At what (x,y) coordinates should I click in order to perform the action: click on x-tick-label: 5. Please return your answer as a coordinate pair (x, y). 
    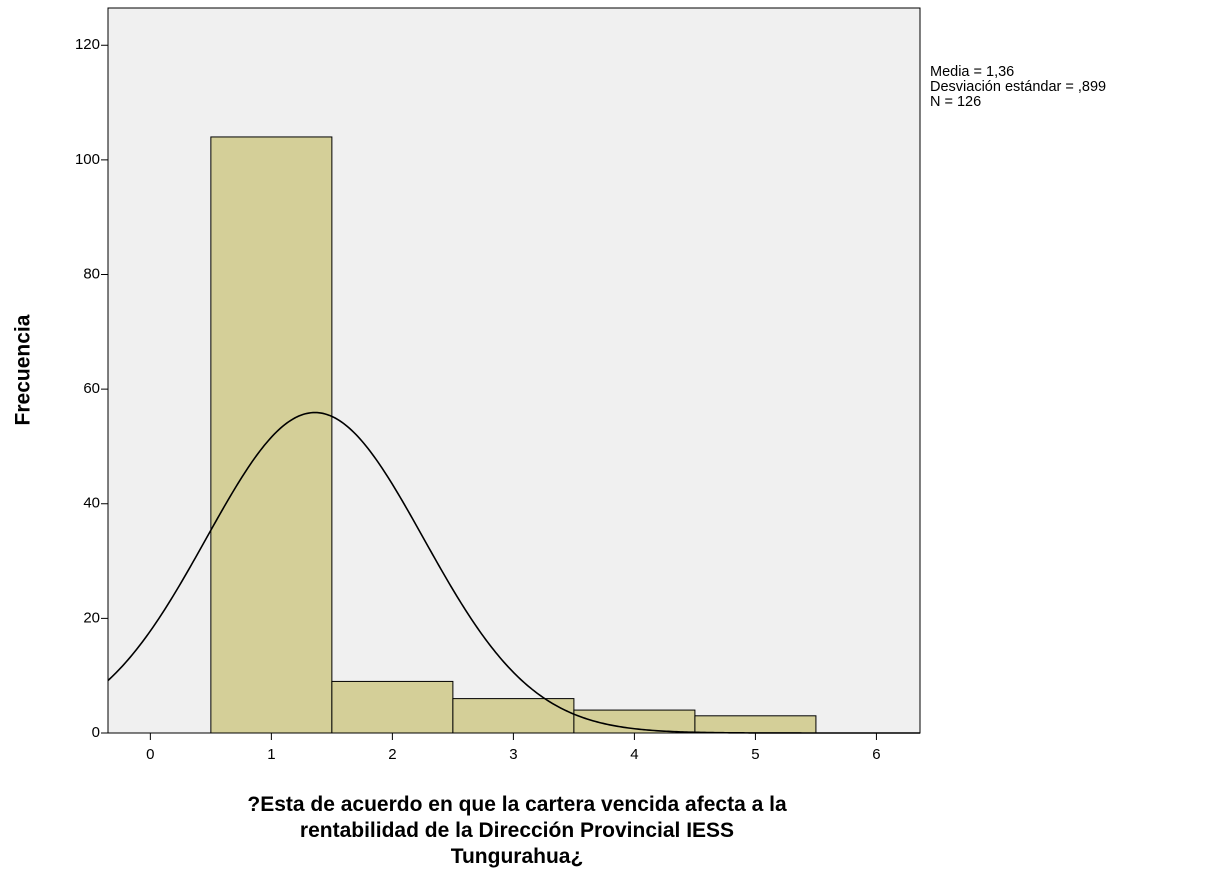
    Looking at the image, I should click on (755, 754).